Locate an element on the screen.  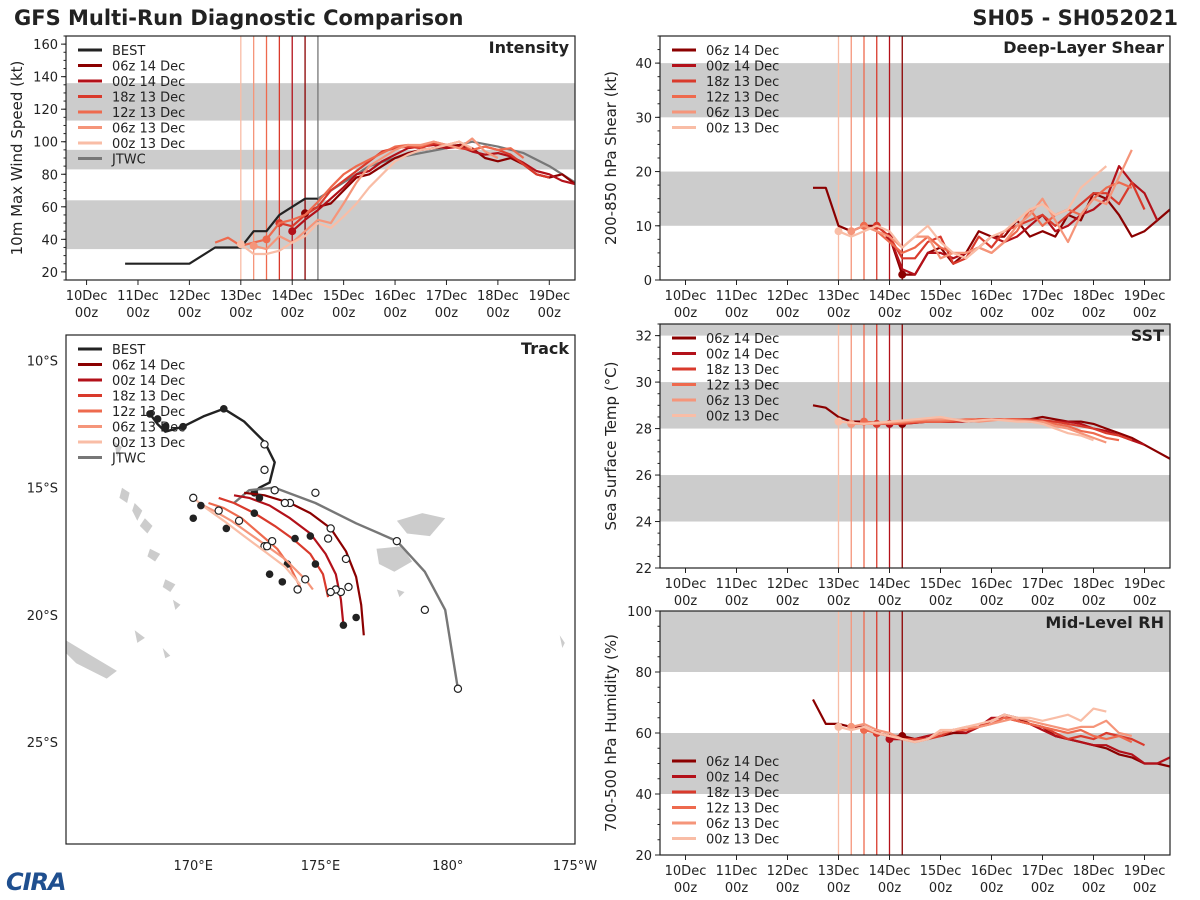
lat-tick-label: 20°S is located at coordinates (42, 616).